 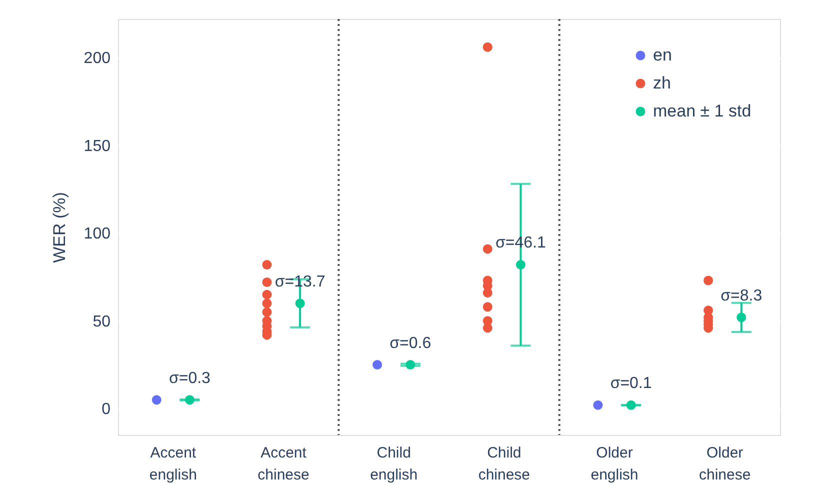 What do you see at coordinates (59, 227) in the screenshot?
I see `y-axis-title: WER (%)` at bounding box center [59, 227].